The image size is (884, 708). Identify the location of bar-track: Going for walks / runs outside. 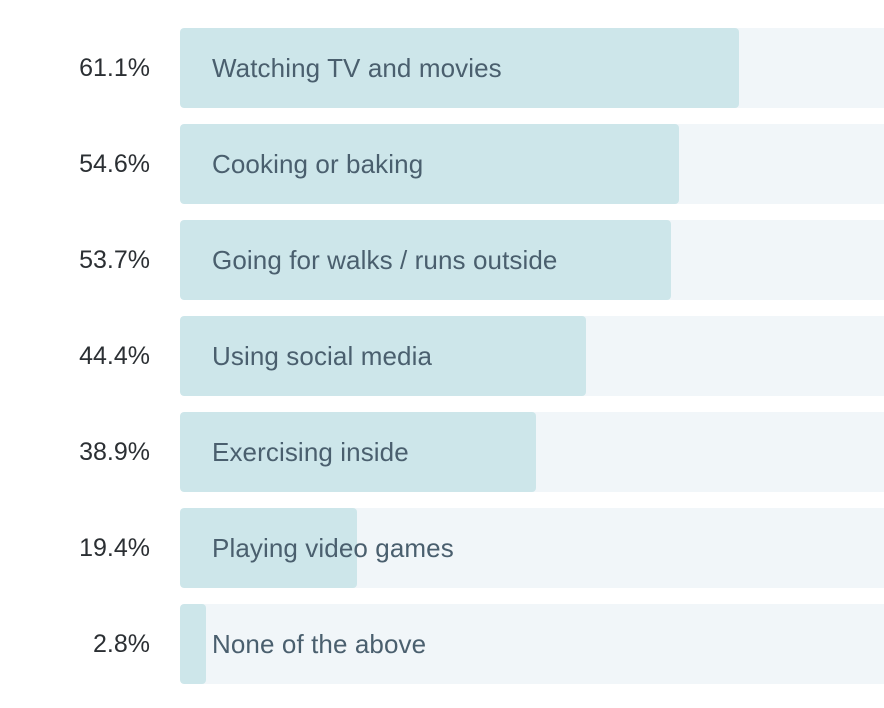
(532, 260).